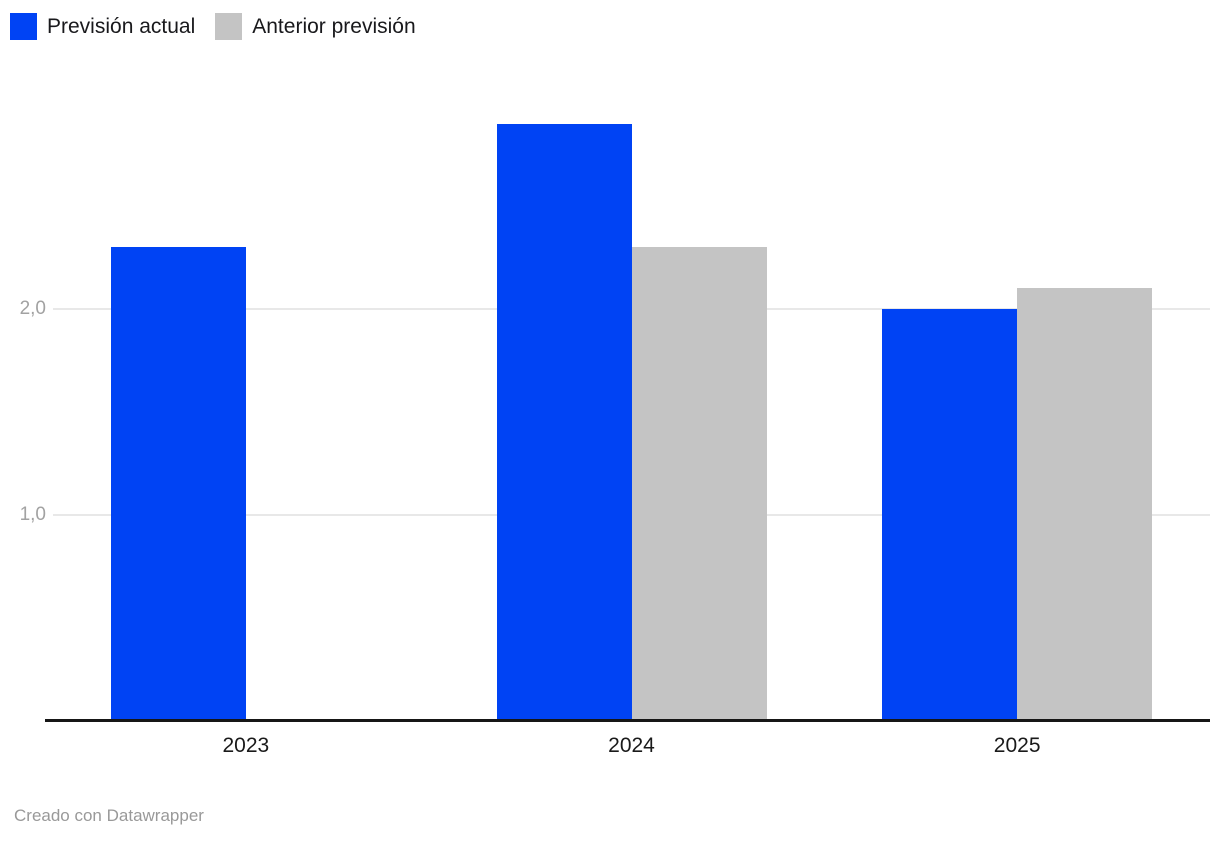  What do you see at coordinates (950, 514) in the screenshot?
I see `bar-previsi-n-actual-2025` at bounding box center [950, 514].